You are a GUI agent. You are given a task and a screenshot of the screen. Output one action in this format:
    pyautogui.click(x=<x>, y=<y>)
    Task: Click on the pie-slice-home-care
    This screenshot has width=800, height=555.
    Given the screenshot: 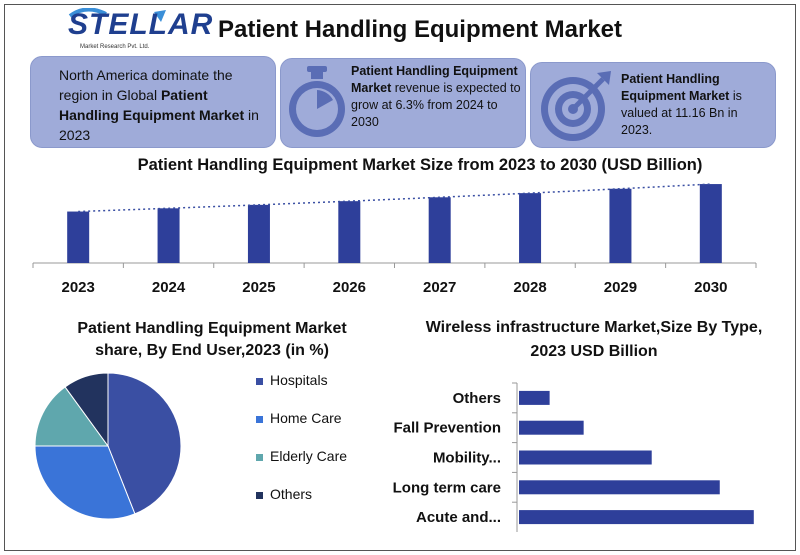 What is the action you would take?
    pyautogui.click(x=85, y=482)
    